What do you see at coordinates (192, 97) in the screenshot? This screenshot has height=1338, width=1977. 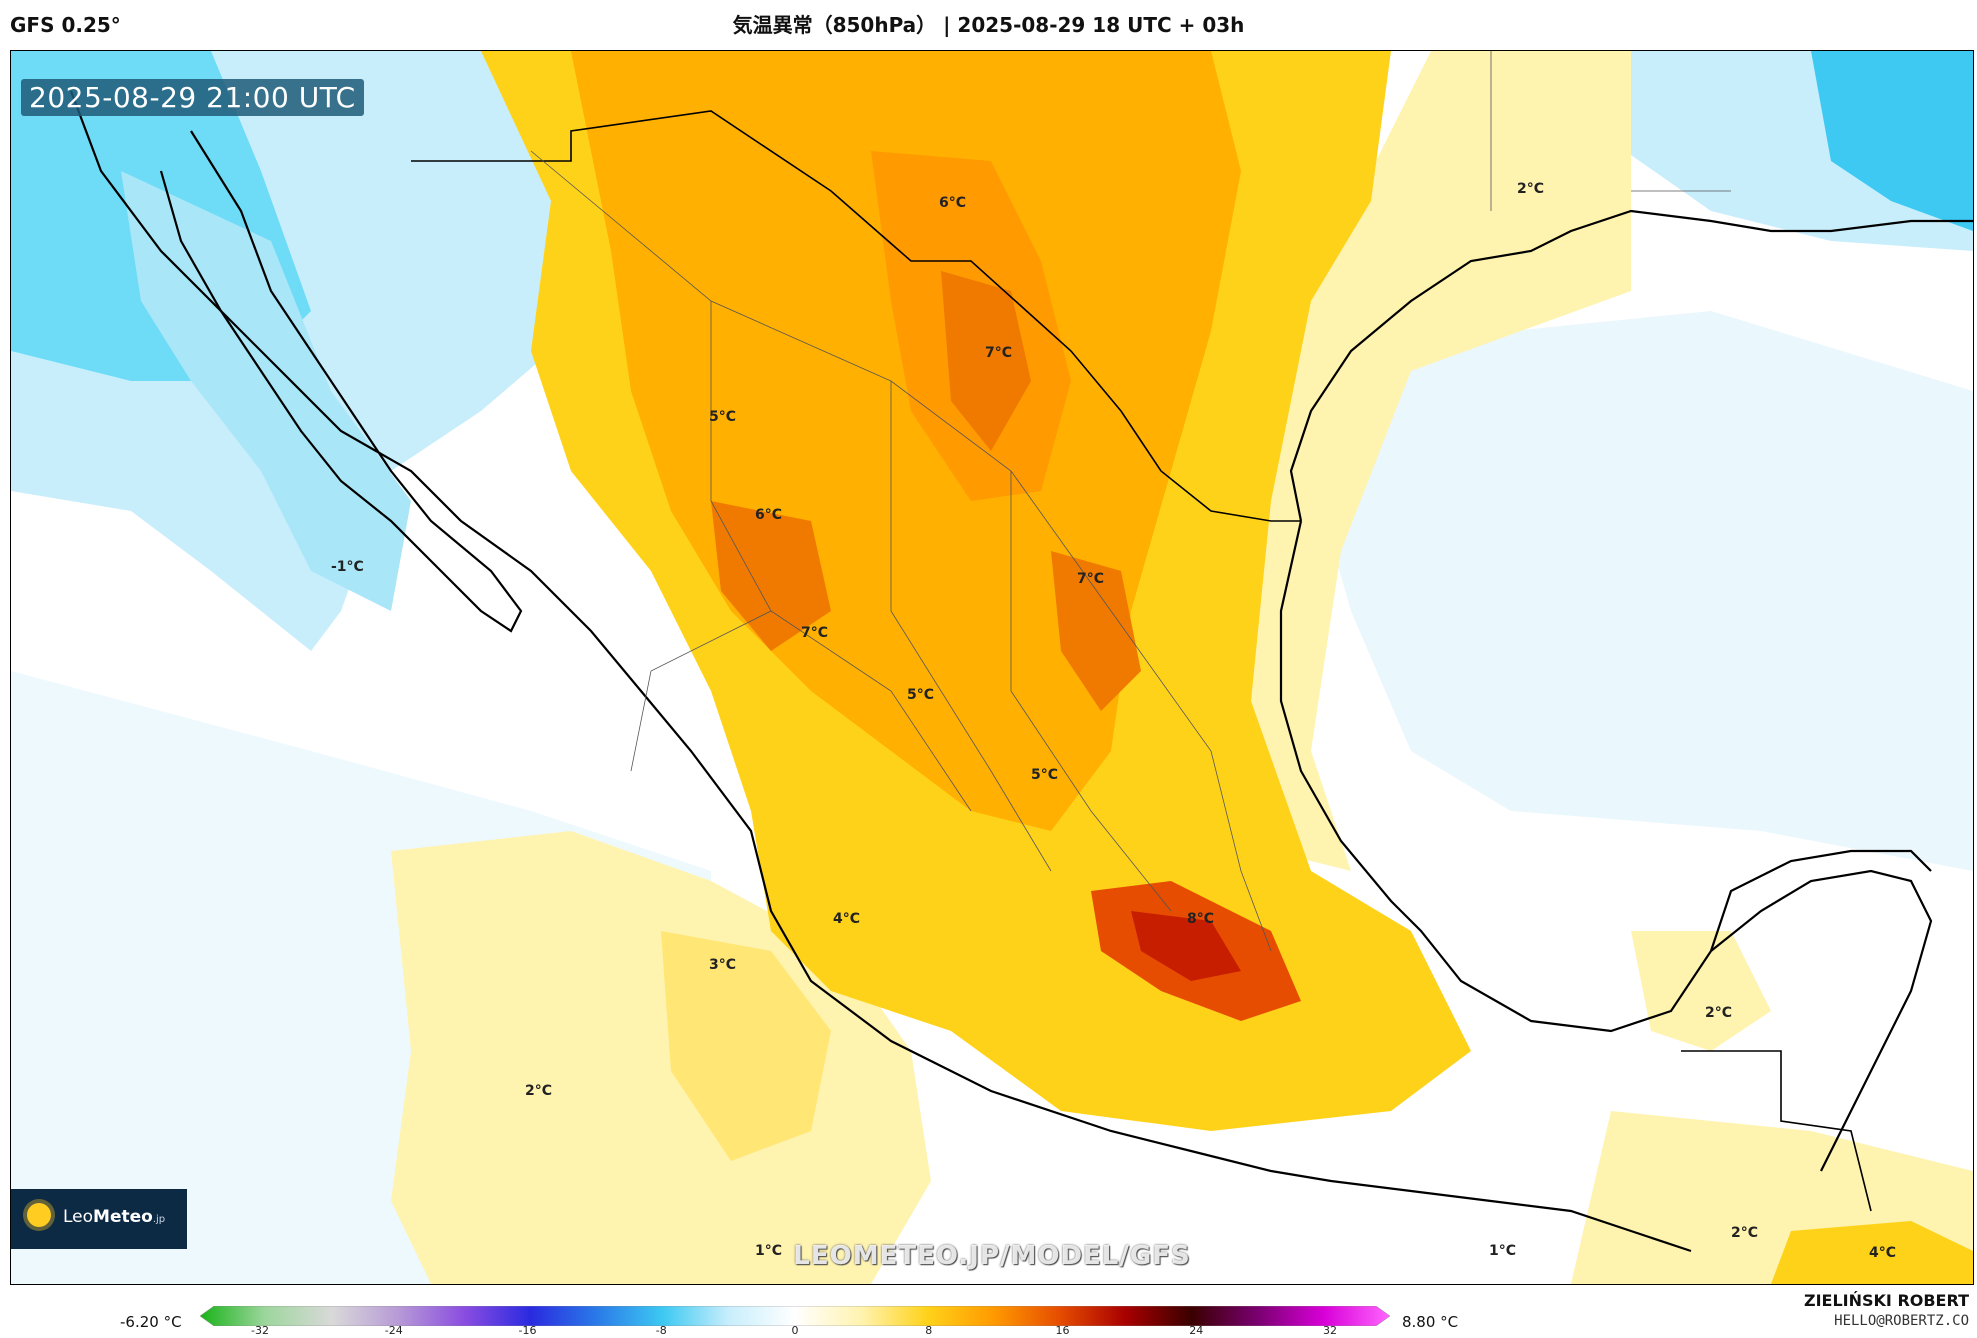 I see `valid-time-badge: 2025-08-29 21:00 UTC` at bounding box center [192, 97].